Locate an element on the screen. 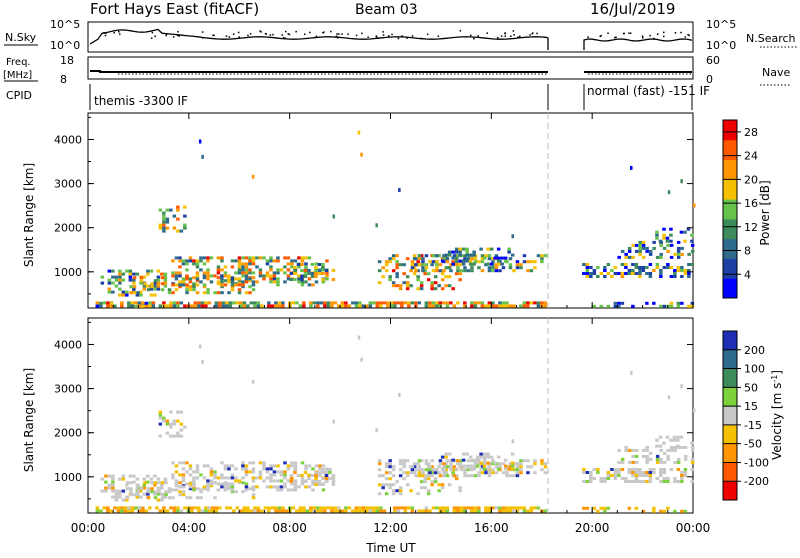 The width and height of the screenshot is (800, 558). cpid-segment-2: normal (fast) -151 IF is located at coordinates (648, 91).